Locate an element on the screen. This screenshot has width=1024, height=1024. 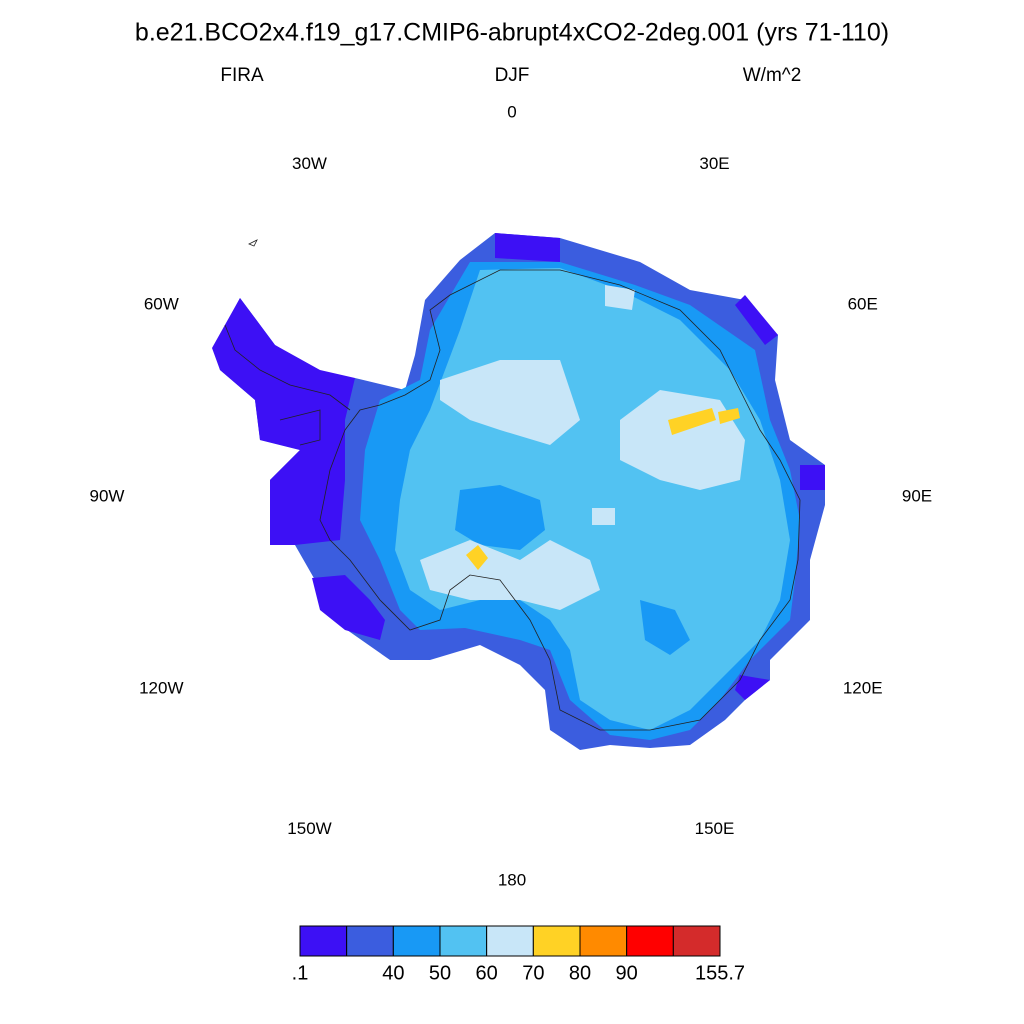
longitude-label: 30W is located at coordinates (309, 163).